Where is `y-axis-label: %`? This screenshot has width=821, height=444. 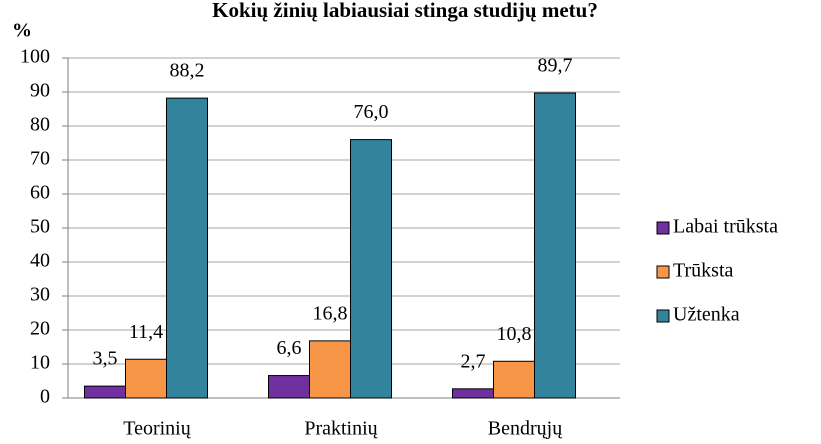 y-axis-label: % is located at coordinates (22, 31).